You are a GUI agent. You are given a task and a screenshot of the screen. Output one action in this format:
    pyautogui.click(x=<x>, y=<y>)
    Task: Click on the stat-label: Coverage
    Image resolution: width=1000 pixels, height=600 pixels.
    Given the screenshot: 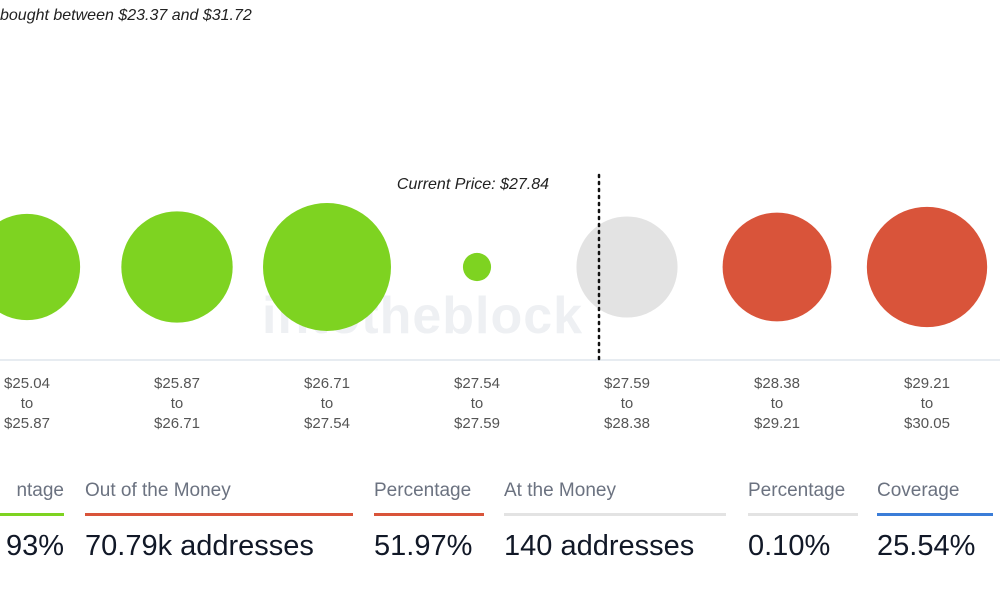 What is the action you would take?
    pyautogui.click(x=918, y=490)
    